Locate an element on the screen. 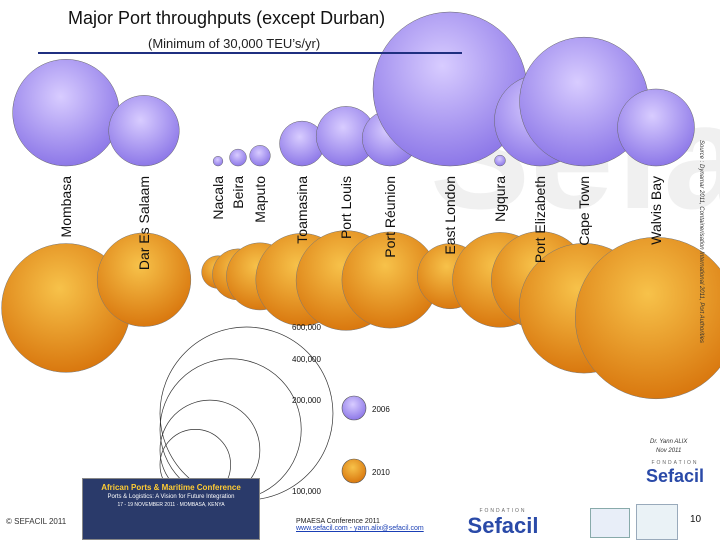 This screenshot has height=540, width=720. legend: 2006 2010 is located at coordinates (365, 439).